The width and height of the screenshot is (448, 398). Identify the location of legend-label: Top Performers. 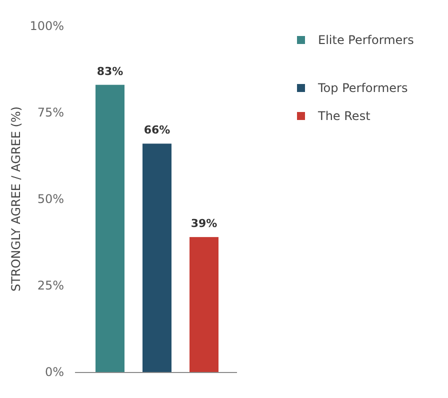
(362, 88).